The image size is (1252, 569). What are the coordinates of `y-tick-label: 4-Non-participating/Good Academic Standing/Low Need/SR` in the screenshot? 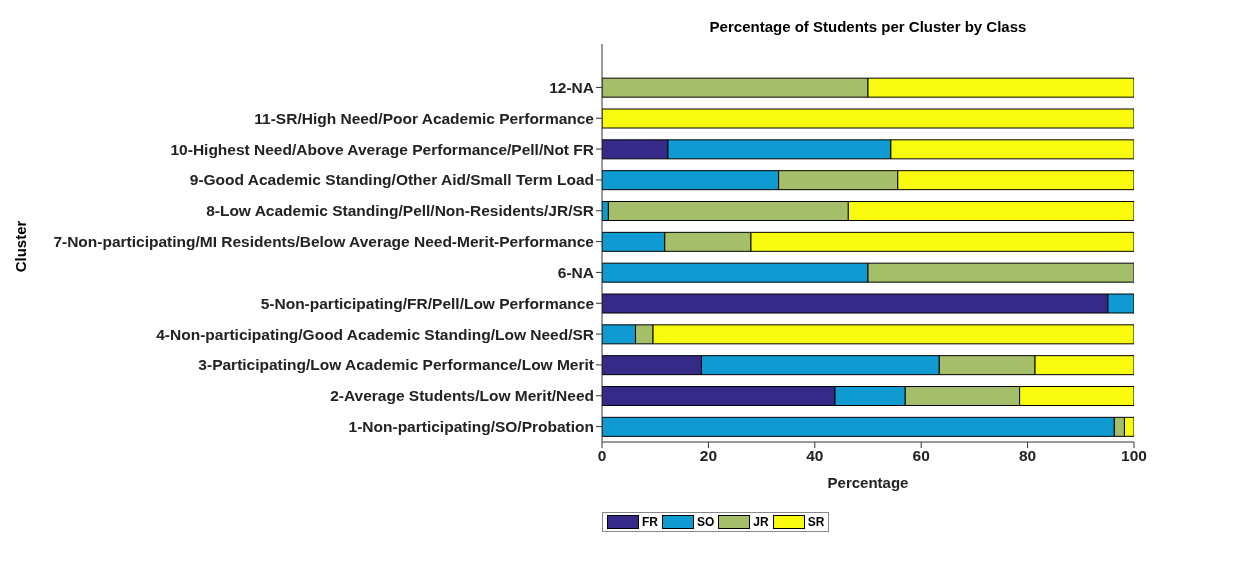 It's located at (375, 334).